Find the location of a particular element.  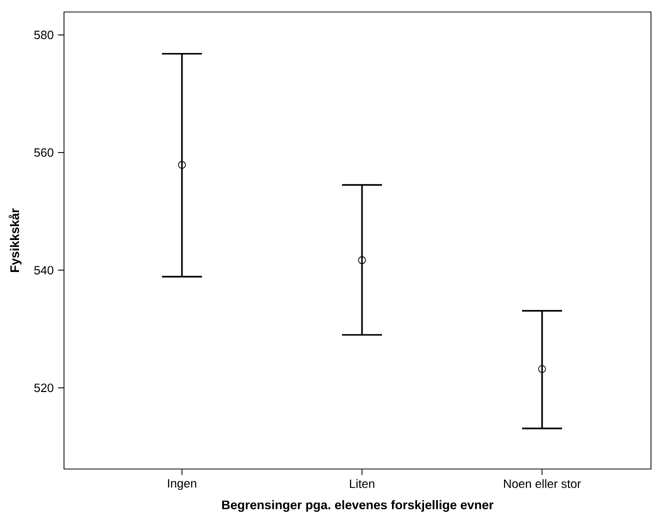

y-tick-label: 540 is located at coordinates (44, 270).